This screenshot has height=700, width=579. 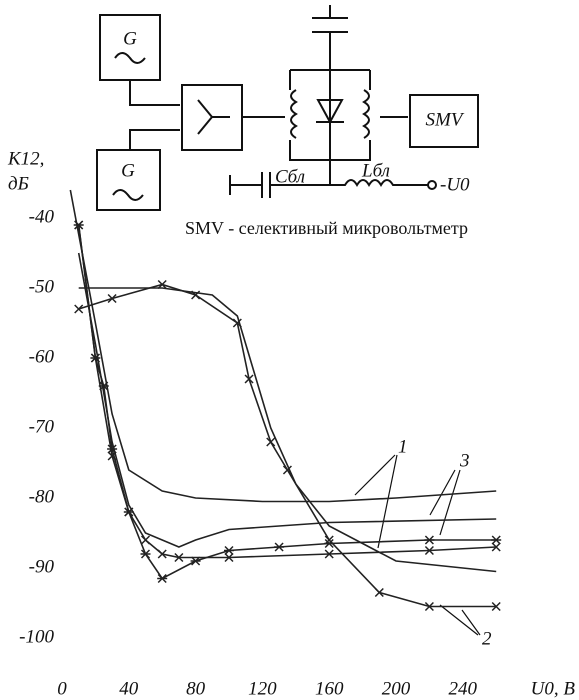 What do you see at coordinates (375, 170) in the screenshot?
I see `inductor-label: Lбл` at bounding box center [375, 170].